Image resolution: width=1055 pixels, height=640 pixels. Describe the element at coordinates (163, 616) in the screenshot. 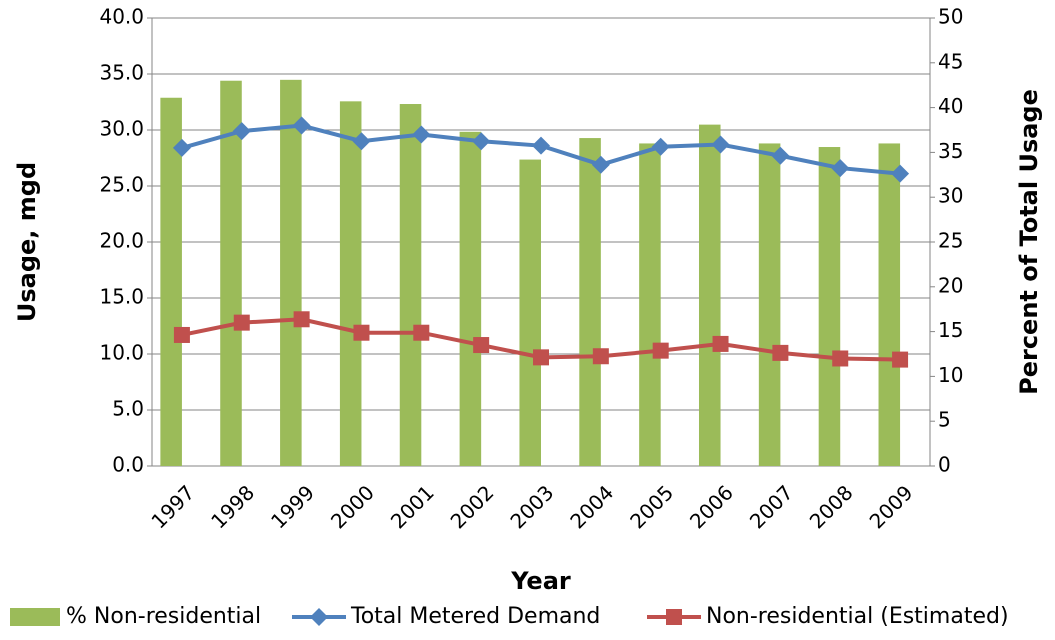

I see `legend-label: % Non-residential` at that location.